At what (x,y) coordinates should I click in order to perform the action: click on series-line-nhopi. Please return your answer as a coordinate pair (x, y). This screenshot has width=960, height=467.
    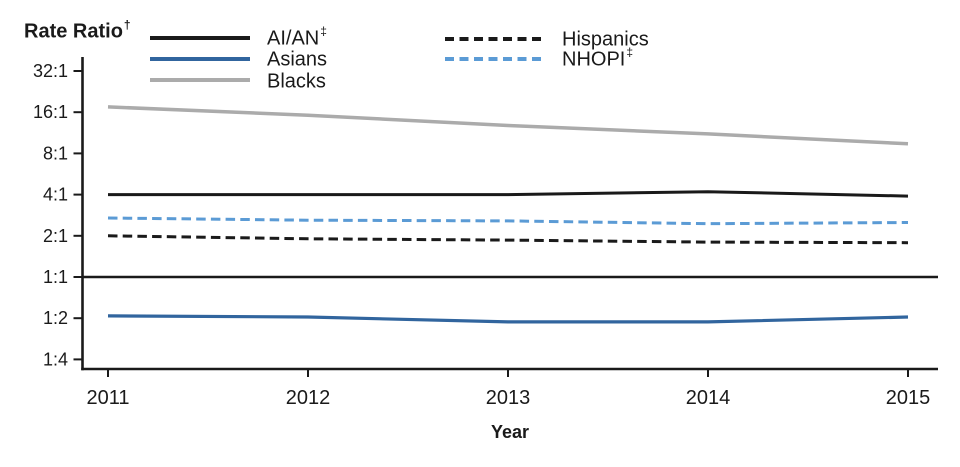
    Looking at the image, I should click on (508, 221).